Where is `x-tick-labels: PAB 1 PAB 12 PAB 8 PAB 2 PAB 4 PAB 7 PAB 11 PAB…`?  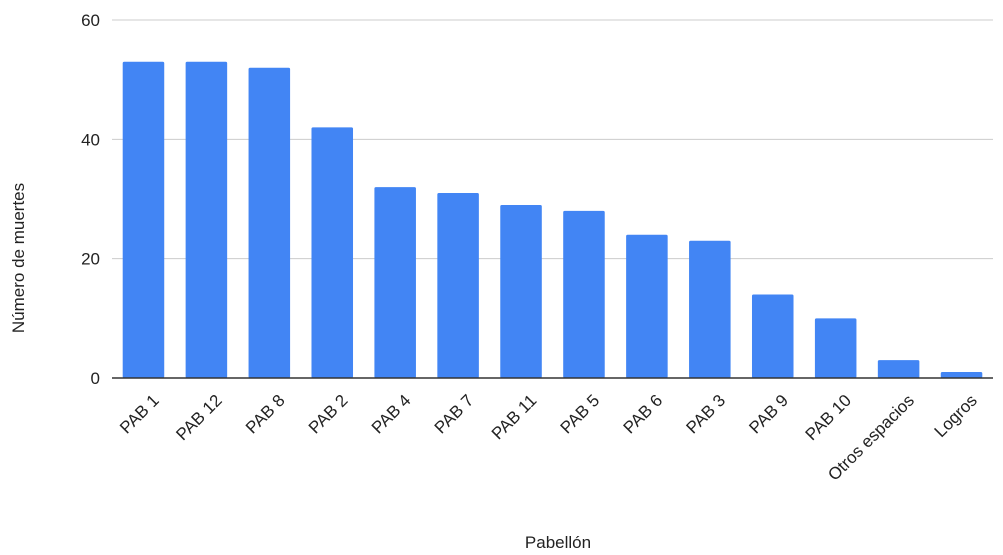
x-tick-labels: PAB 1 PAB 12 PAB 8 PAB 2 PAB 4 PAB 7 PAB 11 PAB… is located at coordinates (548, 438).